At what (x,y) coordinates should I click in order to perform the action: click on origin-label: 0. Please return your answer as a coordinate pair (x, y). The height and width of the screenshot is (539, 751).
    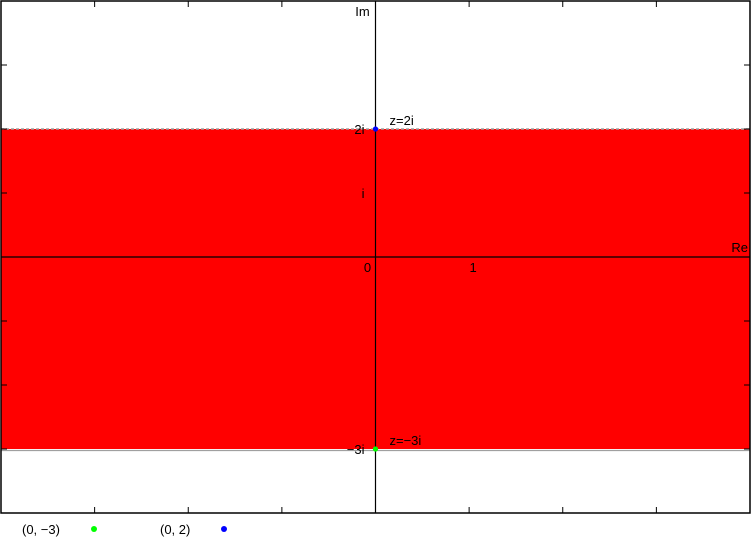
    Looking at the image, I should click on (367, 267).